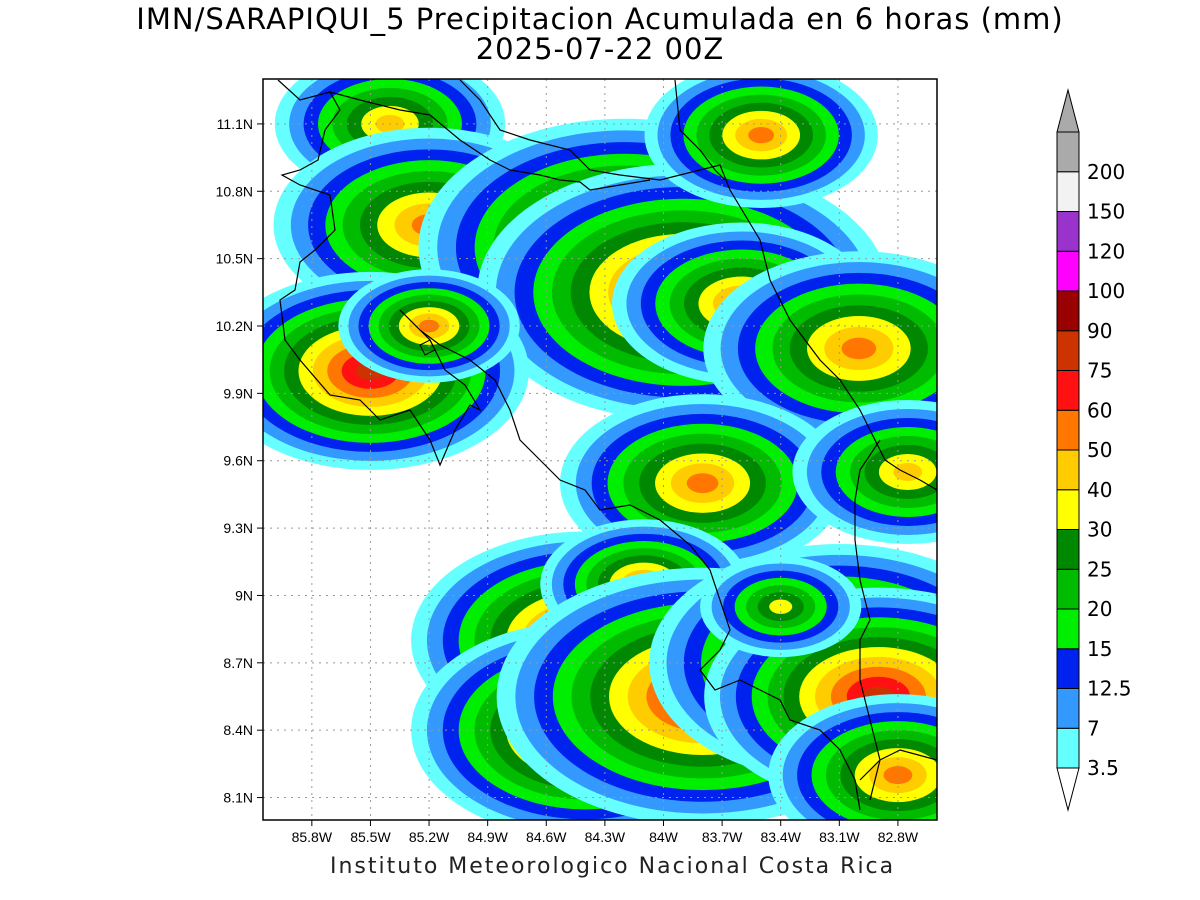  I want to click on map-subtitle-datetime: 2025-07-22 00Z, so click(600, 49).